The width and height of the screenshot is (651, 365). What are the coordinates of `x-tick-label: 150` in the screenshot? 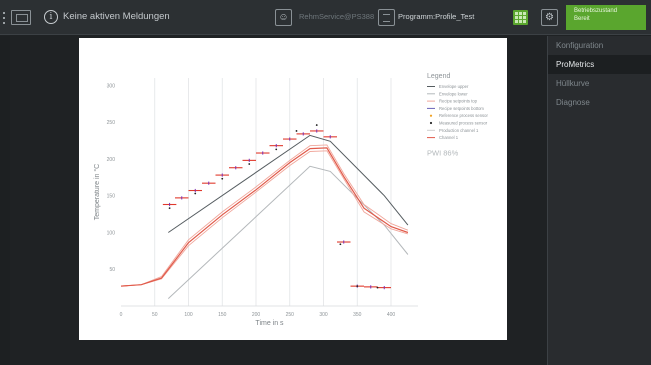 It's located at (222, 315).